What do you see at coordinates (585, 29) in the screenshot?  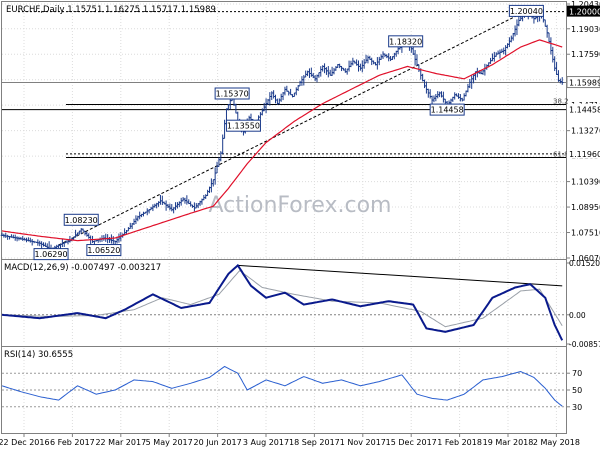 I see `y-tick-label: 1.19030` at bounding box center [585, 29].